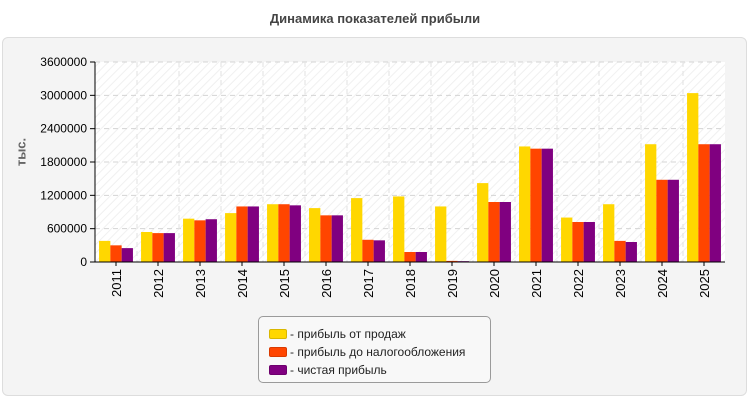 This screenshot has height=400, width=750. What do you see at coordinates (200, 283) in the screenshot?
I see `x-tick-label: 2013` at bounding box center [200, 283].